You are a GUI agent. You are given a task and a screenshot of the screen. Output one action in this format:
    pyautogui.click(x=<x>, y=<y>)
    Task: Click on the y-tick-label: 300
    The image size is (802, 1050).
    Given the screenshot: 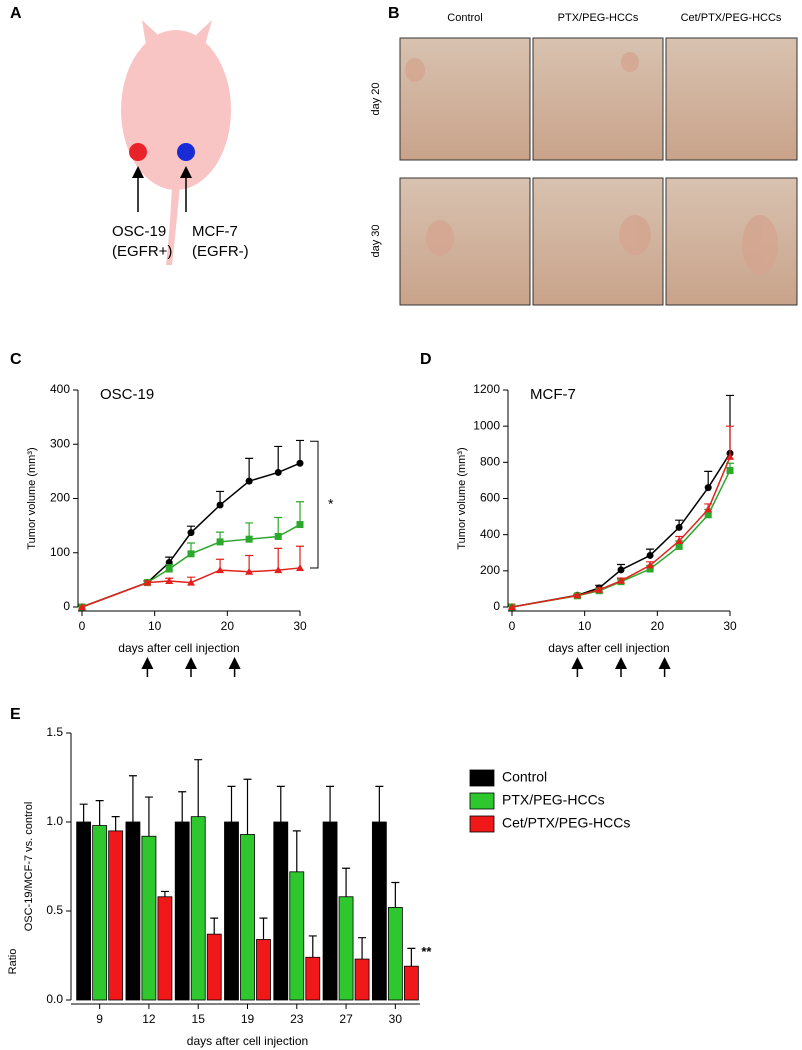 What is the action you would take?
    pyautogui.click(x=60, y=443)
    